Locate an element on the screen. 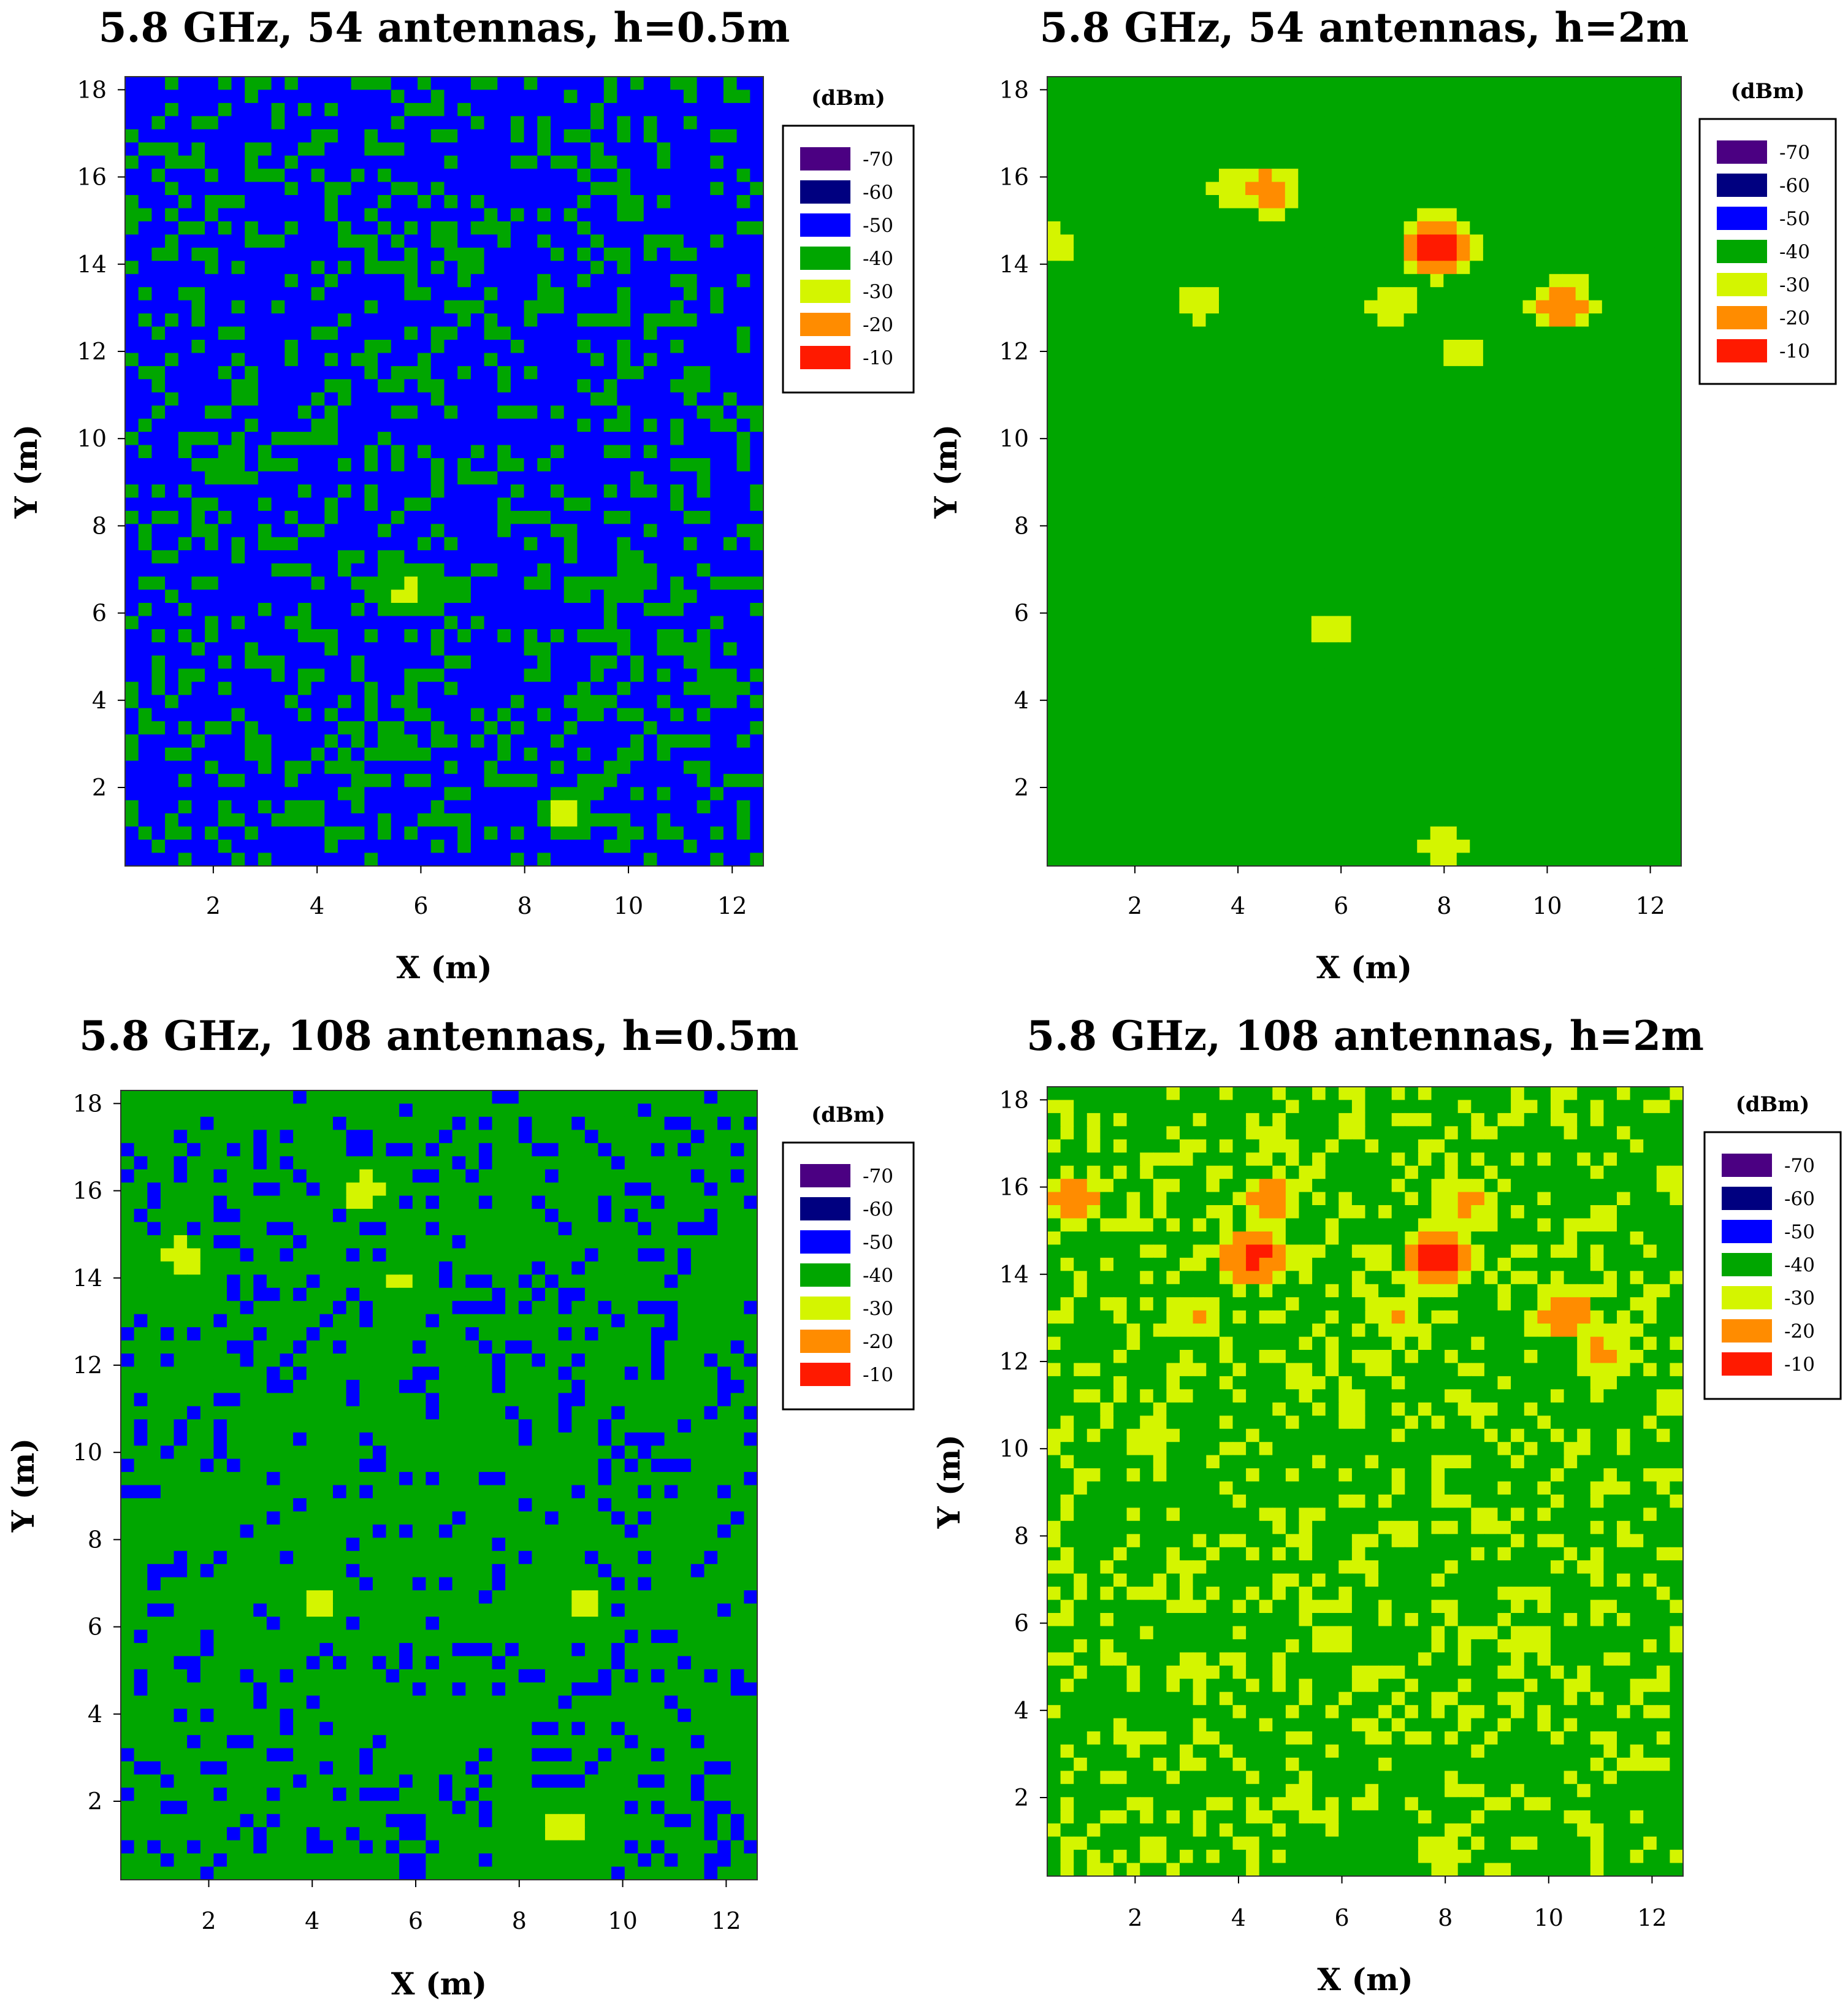 The image size is (1848, 2011). x-tick-label: 4 is located at coordinates (1238, 1918).